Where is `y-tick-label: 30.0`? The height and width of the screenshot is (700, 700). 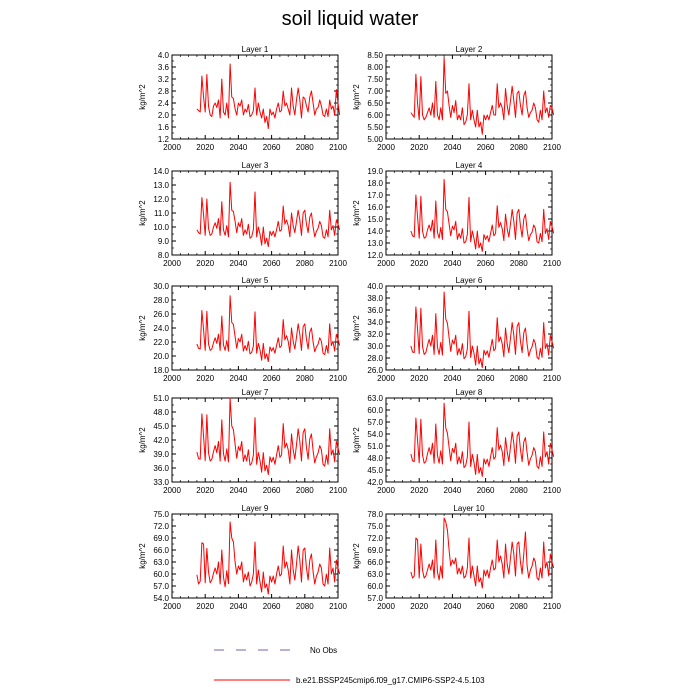 y-tick-label: 30.0 is located at coordinates (161, 286).